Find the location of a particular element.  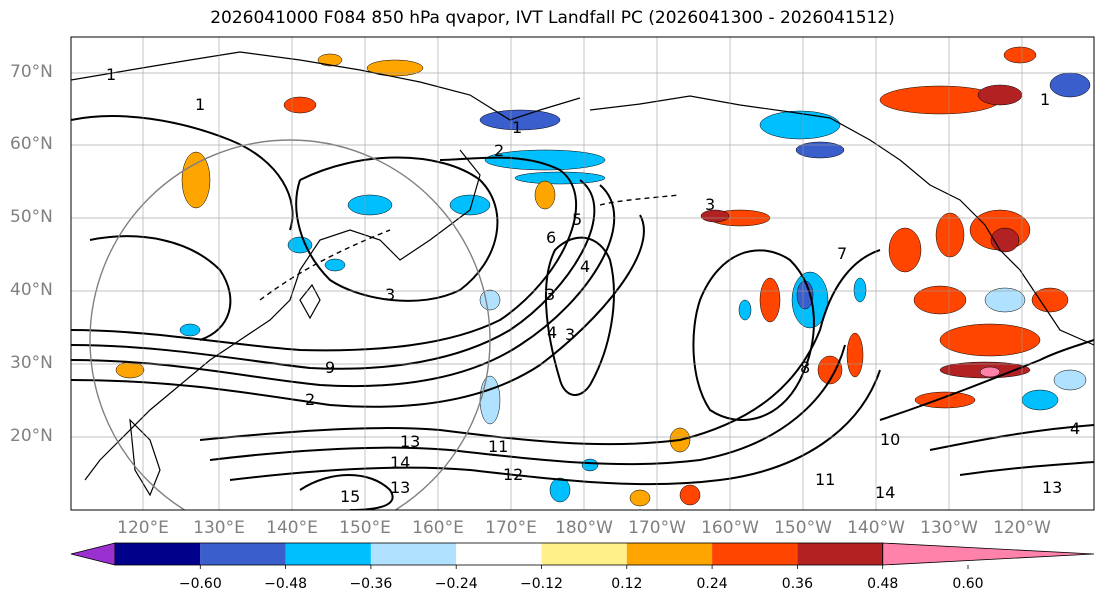

lon-label: 120°W is located at coordinates (1022, 528).